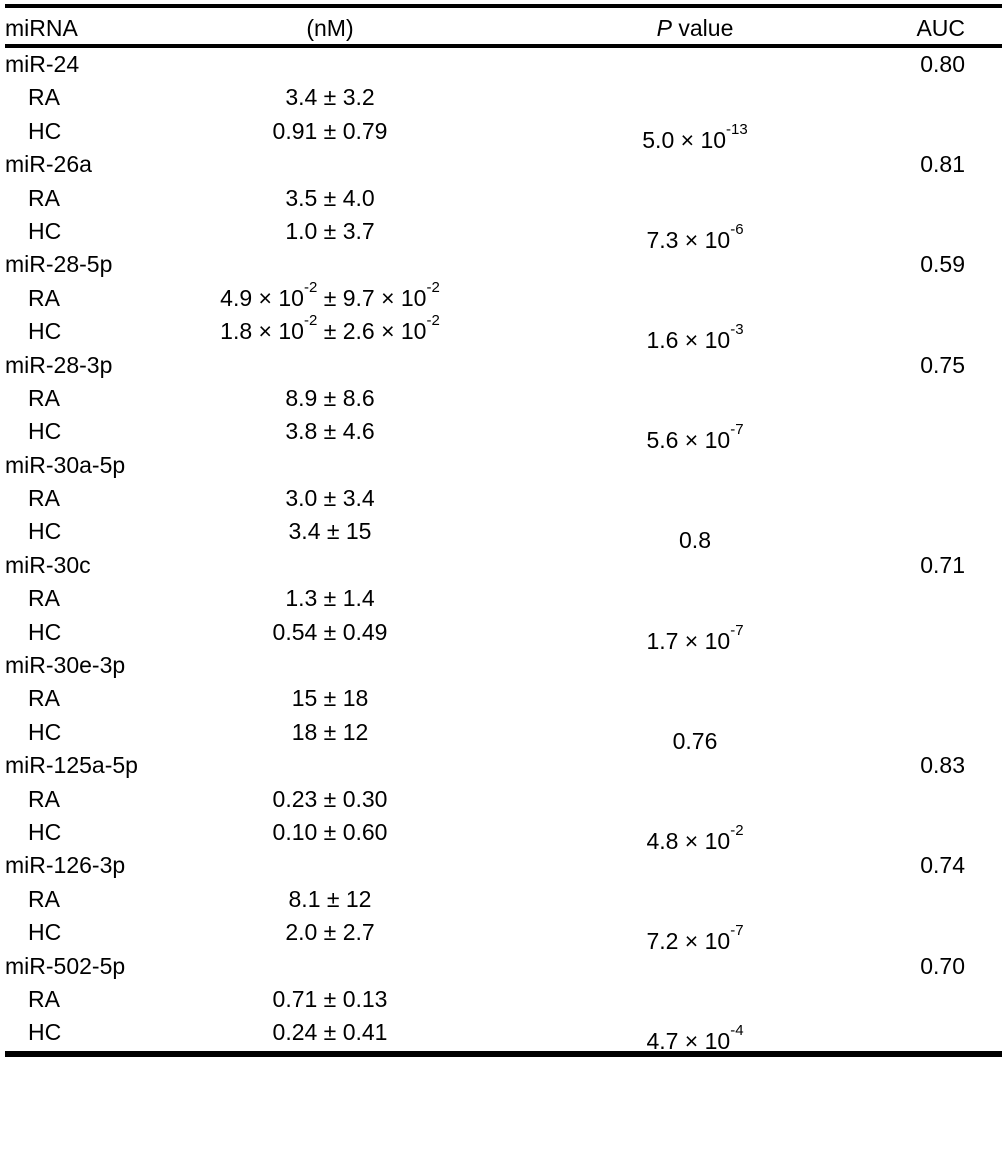  I want to click on ra-row: RA 0.71 ± 0.13, so click(503, 999).